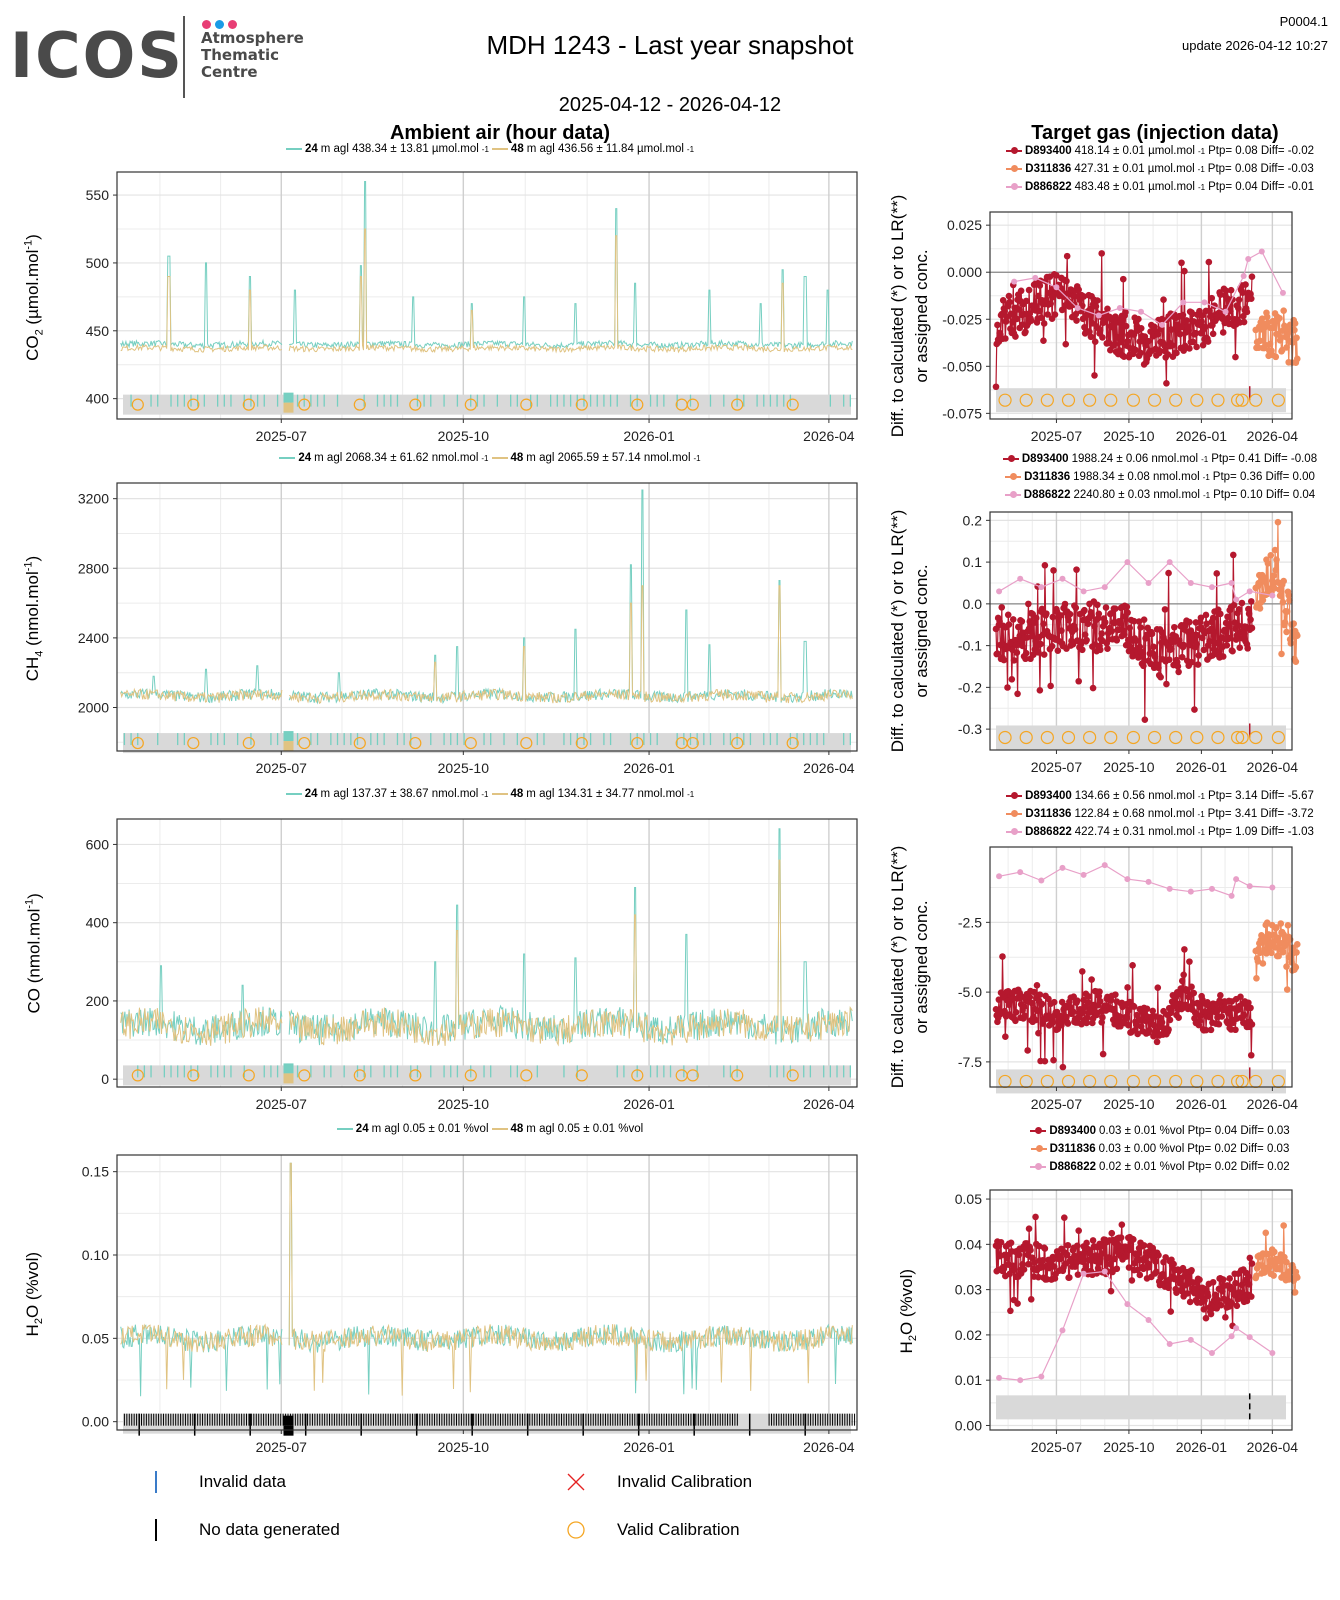  What do you see at coordinates (487, 617) in the screenshot?
I see `plot-border` at bounding box center [487, 617].